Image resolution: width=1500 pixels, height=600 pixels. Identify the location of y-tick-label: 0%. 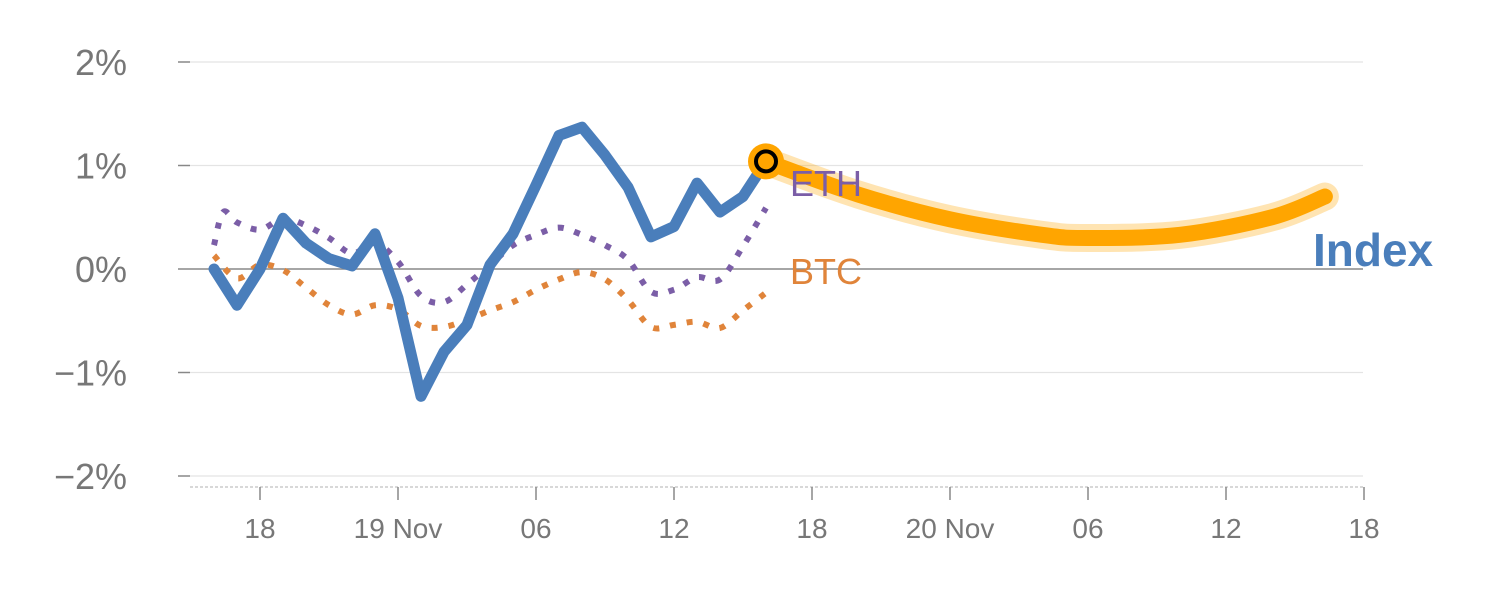
(101, 269).